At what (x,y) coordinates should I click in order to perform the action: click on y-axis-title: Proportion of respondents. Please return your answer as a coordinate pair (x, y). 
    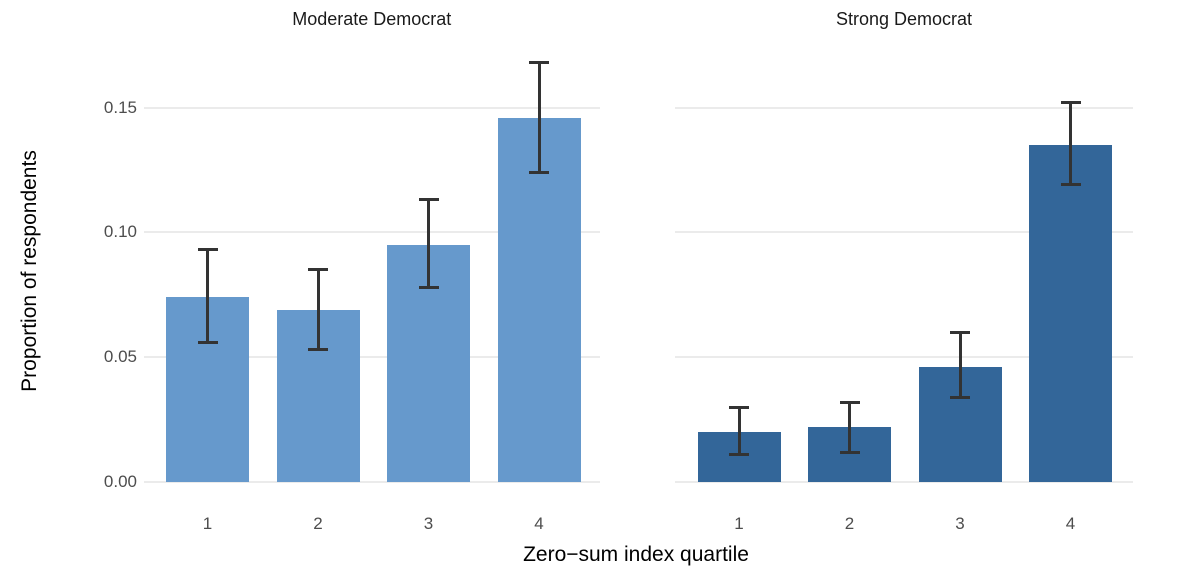
    Looking at the image, I should click on (29, 271).